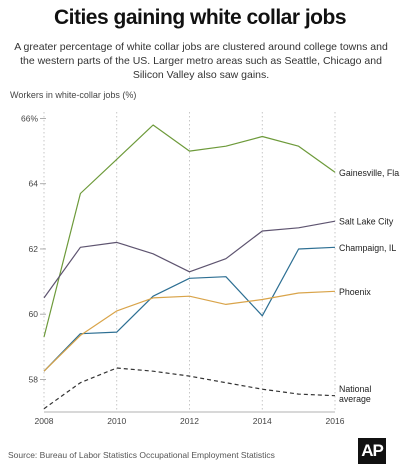 The width and height of the screenshot is (400, 472). Describe the element at coordinates (34, 379) in the screenshot. I see `y-tick-label: 58` at that location.